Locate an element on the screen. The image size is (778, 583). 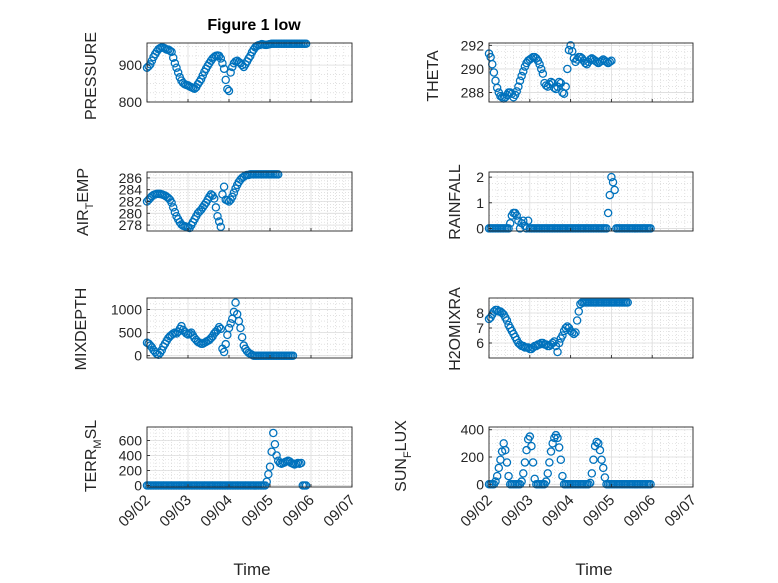
ytick-label: 1 is located at coordinates (480, 203).